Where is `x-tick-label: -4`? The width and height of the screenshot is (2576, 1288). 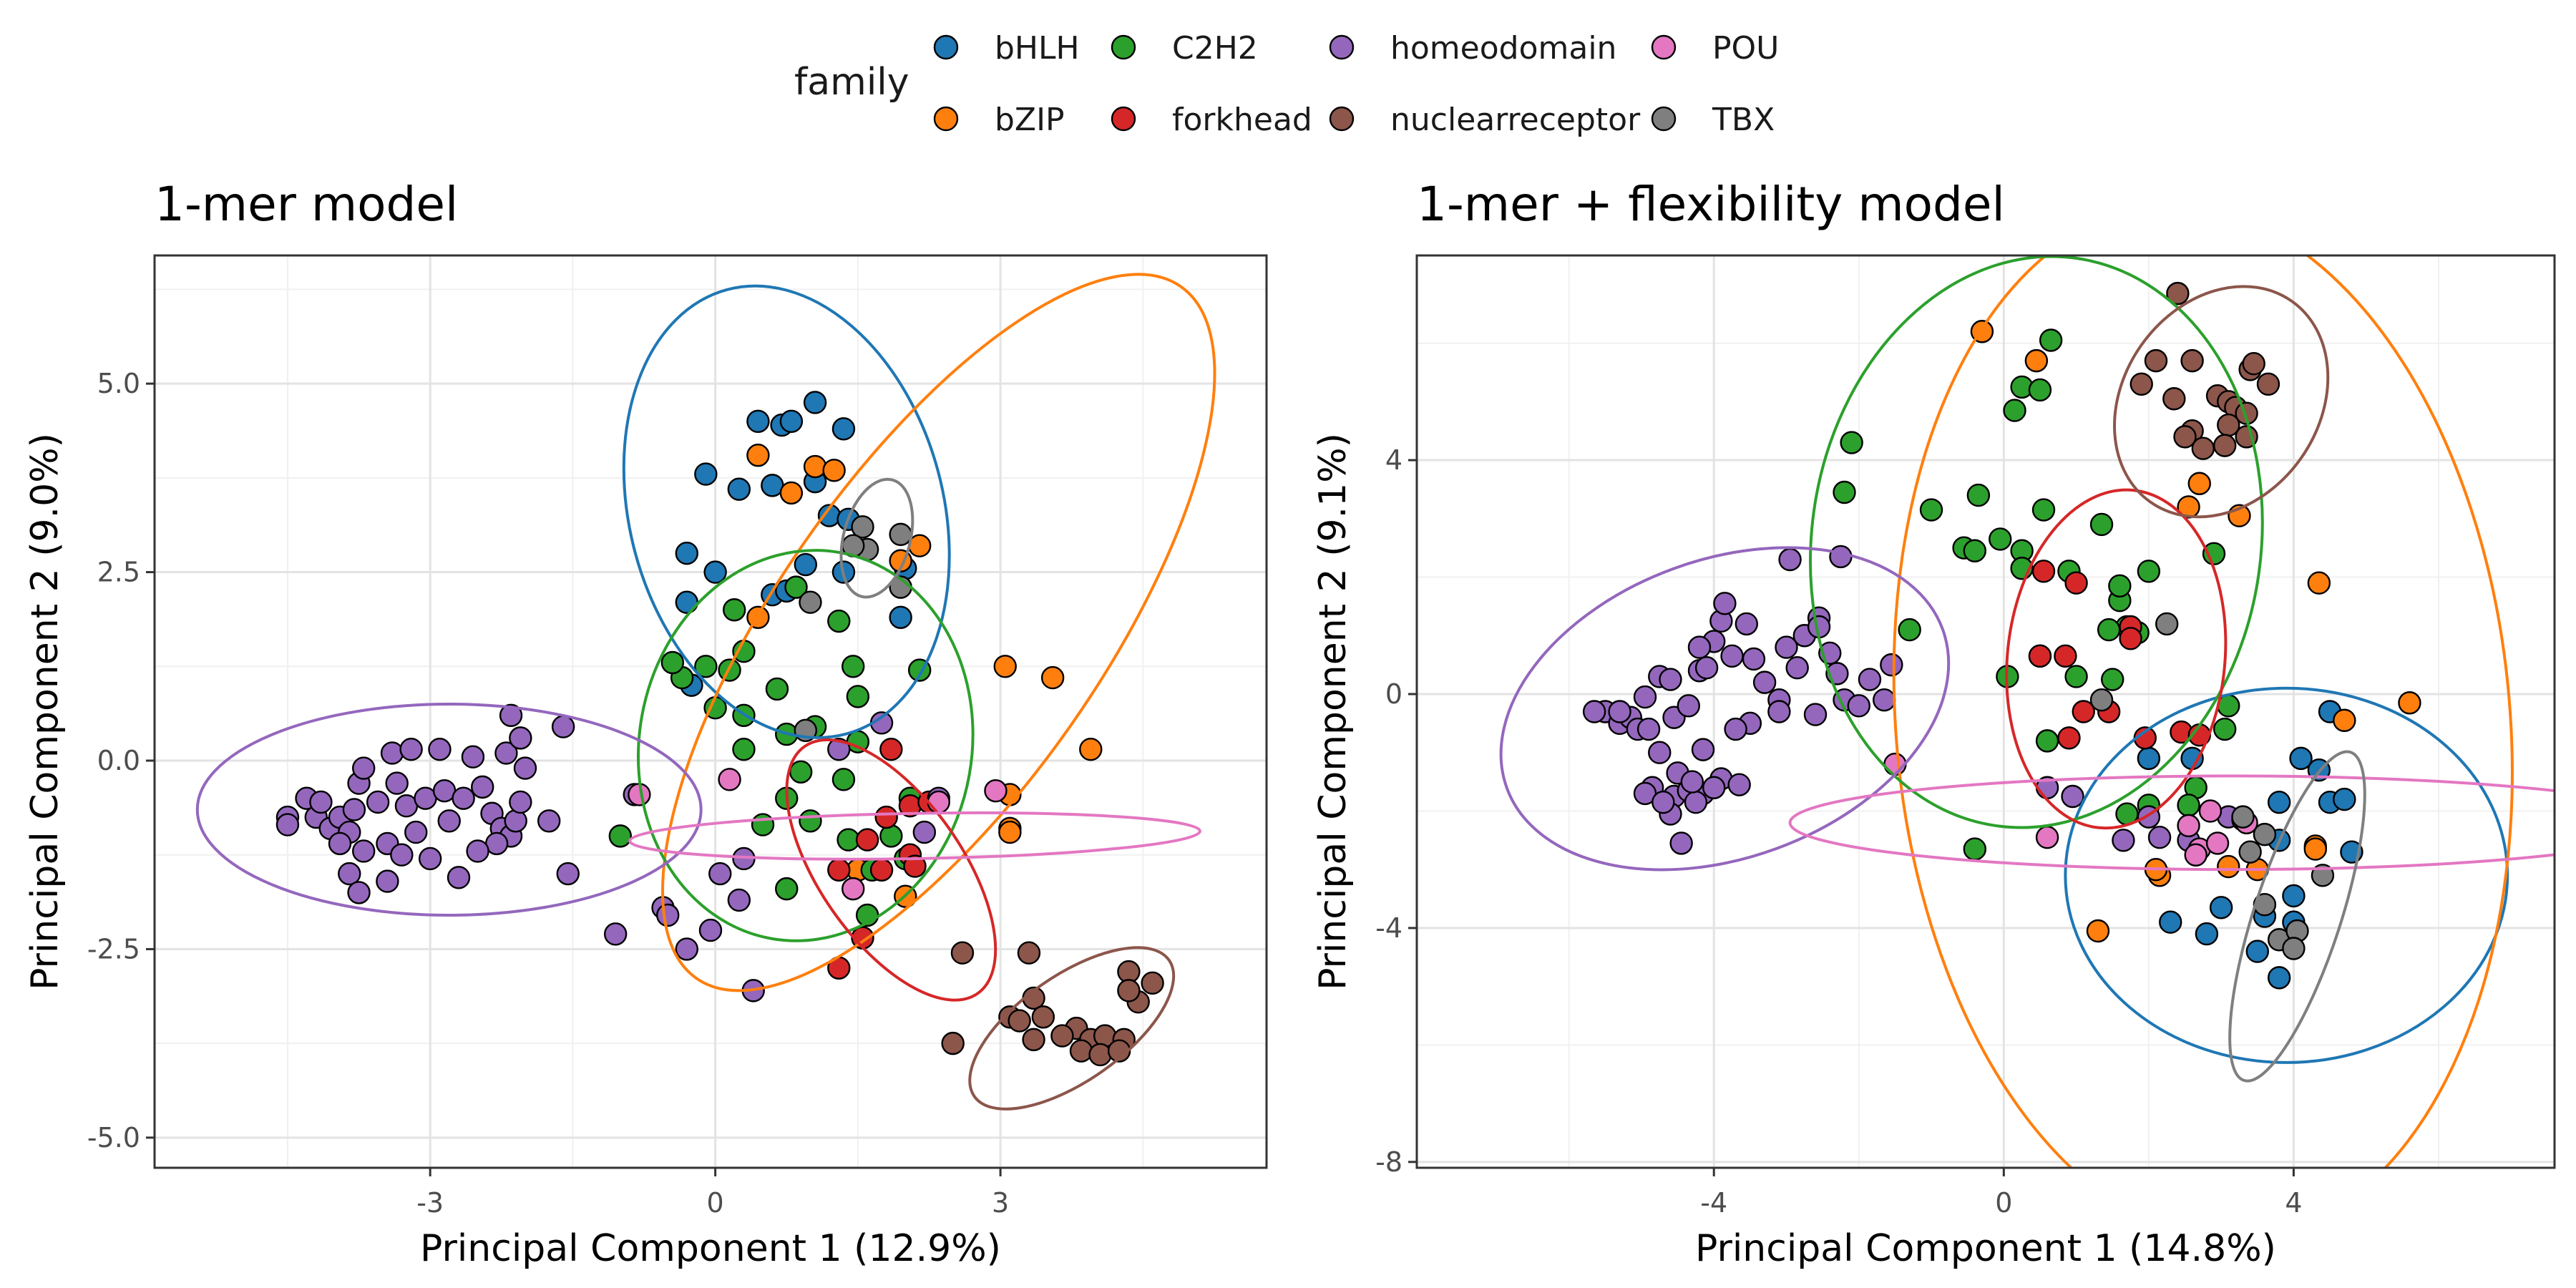
x-tick-label: -4 is located at coordinates (1713, 1203).